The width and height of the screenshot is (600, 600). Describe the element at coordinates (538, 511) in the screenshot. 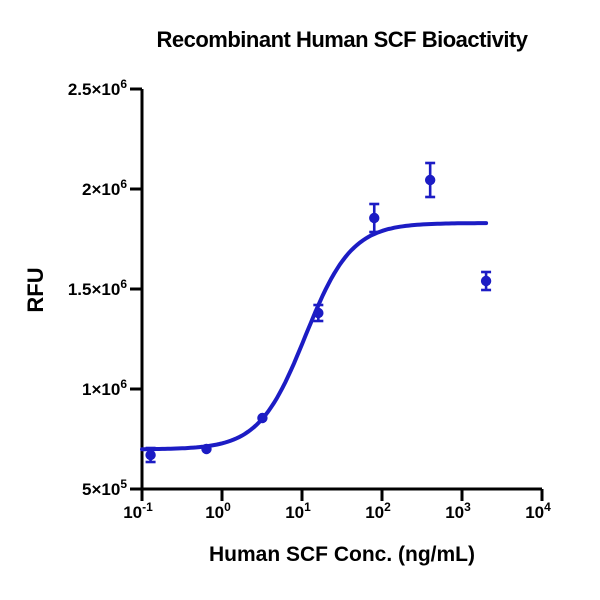

I see `x-tick-label: 10⁴` at that location.